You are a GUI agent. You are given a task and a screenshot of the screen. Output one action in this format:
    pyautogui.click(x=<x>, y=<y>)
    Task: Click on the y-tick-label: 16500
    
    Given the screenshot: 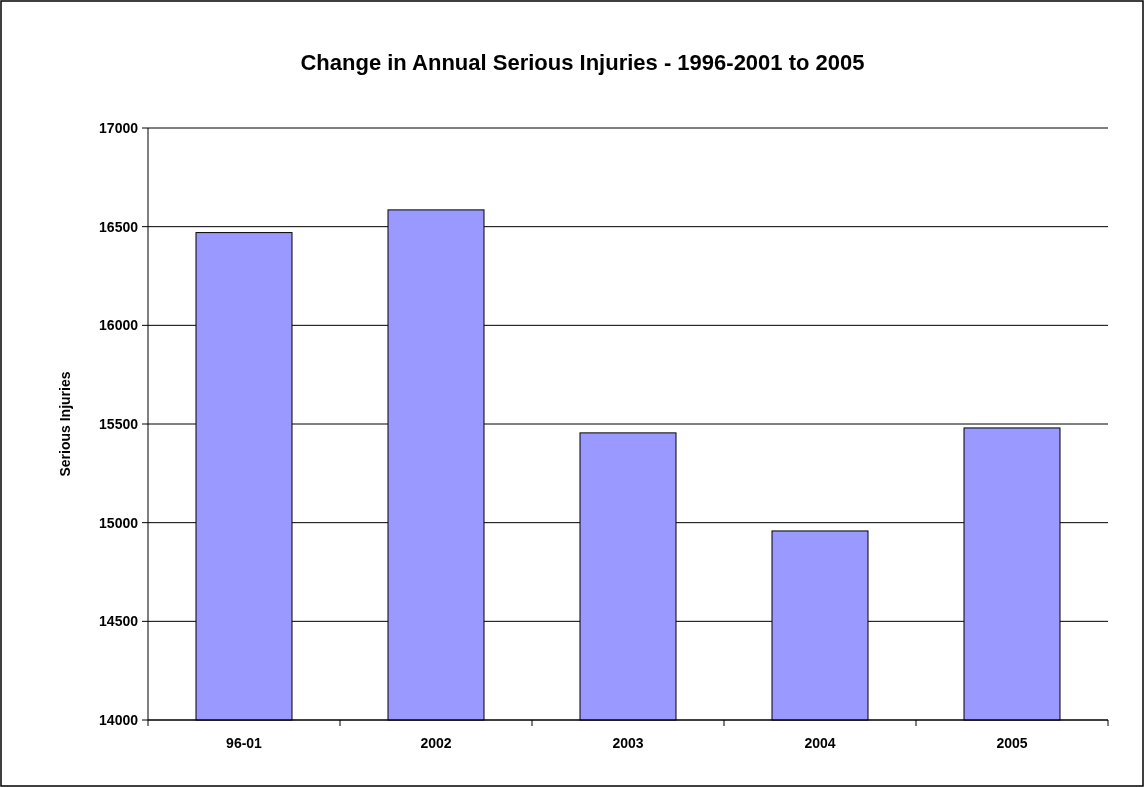 What is the action you would take?
    pyautogui.click(x=119, y=226)
    